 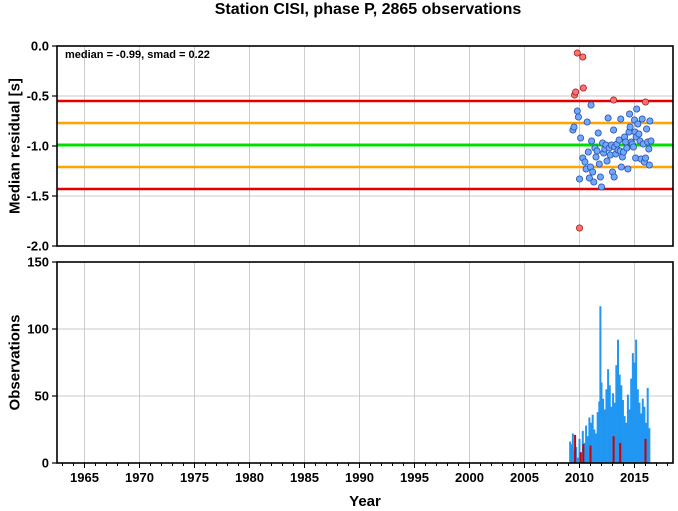 I want to click on residual-y-ticks: 0.0 -0.5 -1.0 -1.5 -2.0, so click(x=42, y=146).